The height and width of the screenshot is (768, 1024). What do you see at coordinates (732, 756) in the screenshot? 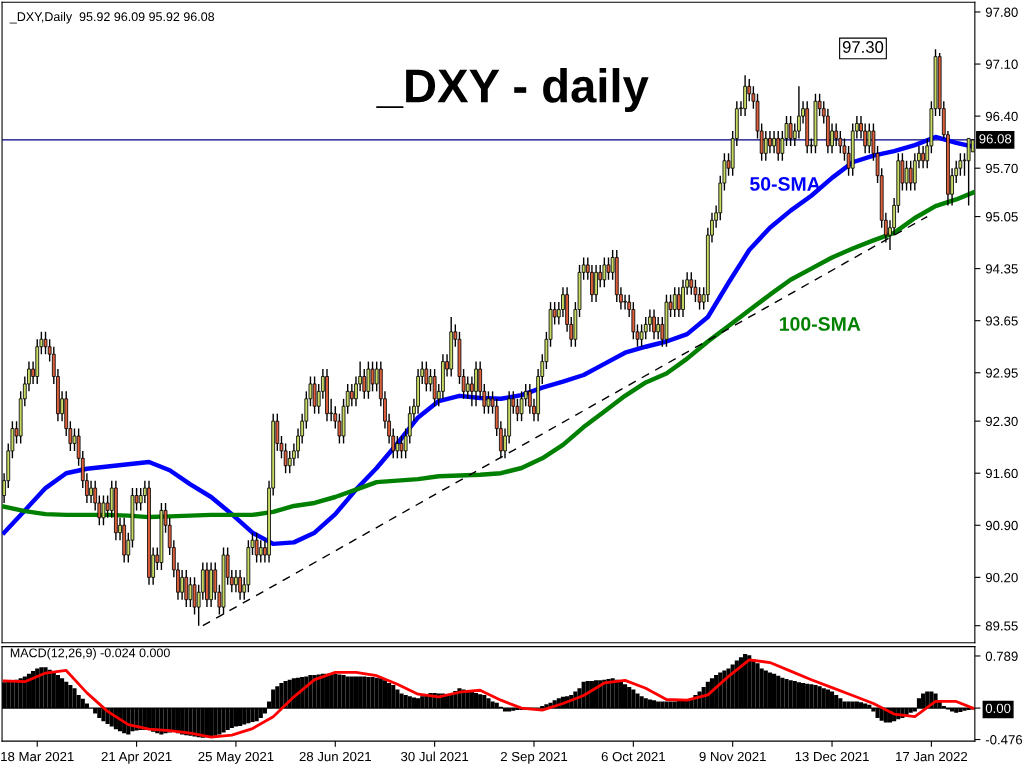
I see `x-tick-label: 9 Nov 2021` at bounding box center [732, 756].